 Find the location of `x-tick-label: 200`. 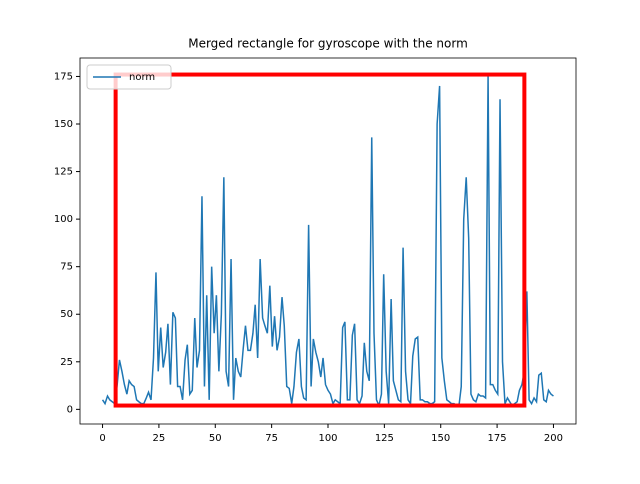

x-tick-label: 200 is located at coordinates (553, 438).